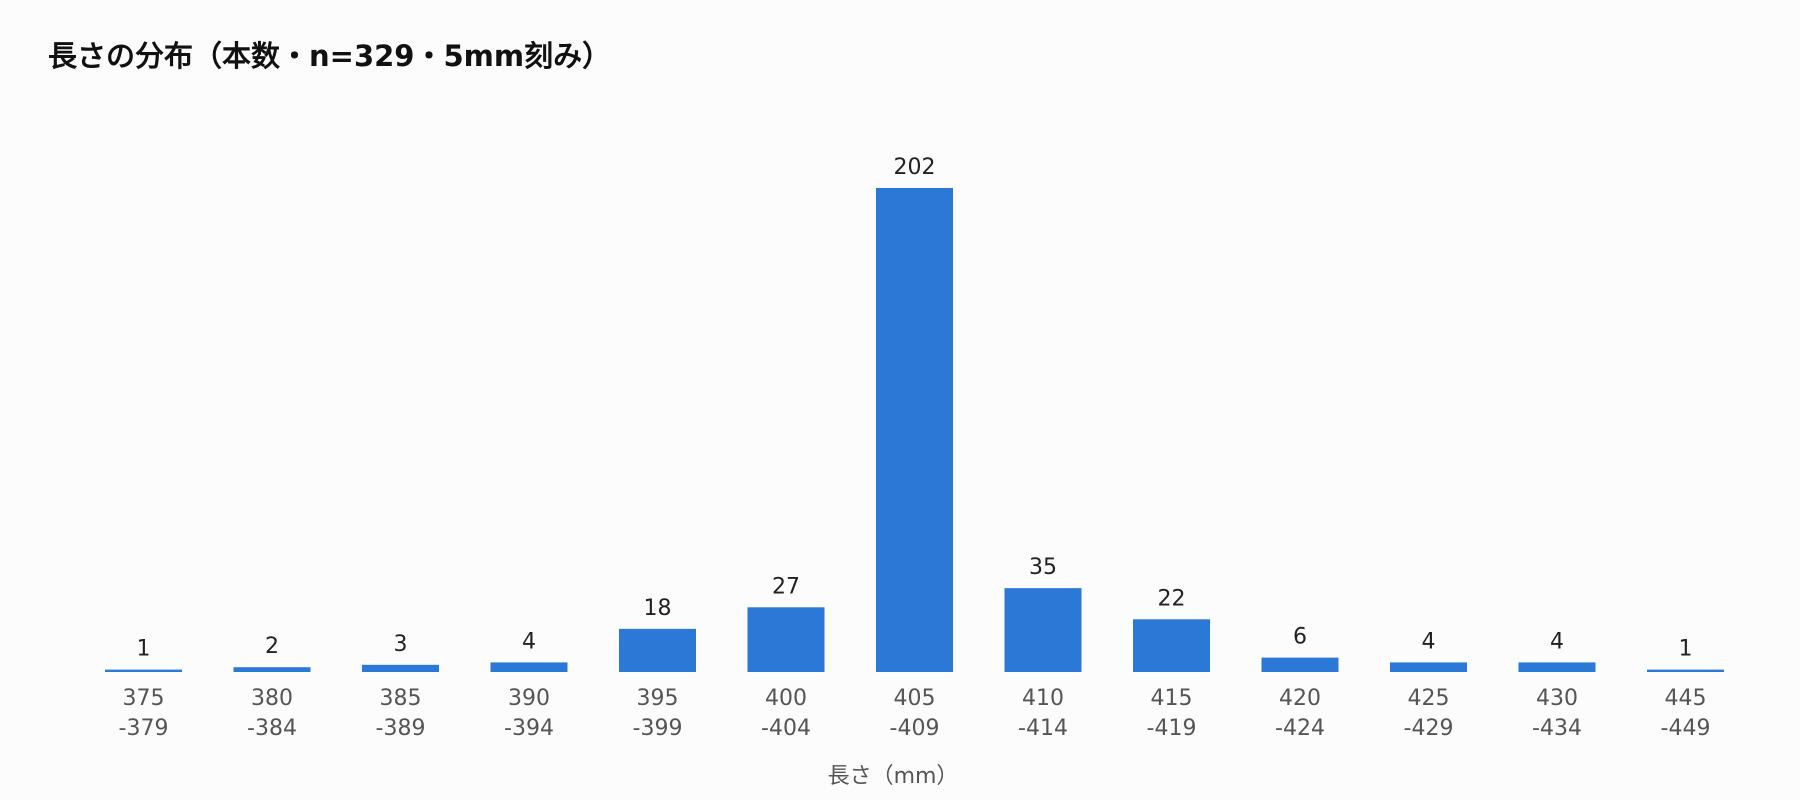 The width and height of the screenshot is (1800, 800). Describe the element at coordinates (1686, 713) in the screenshot. I see `x-tick-label: 445 -449` at that location.